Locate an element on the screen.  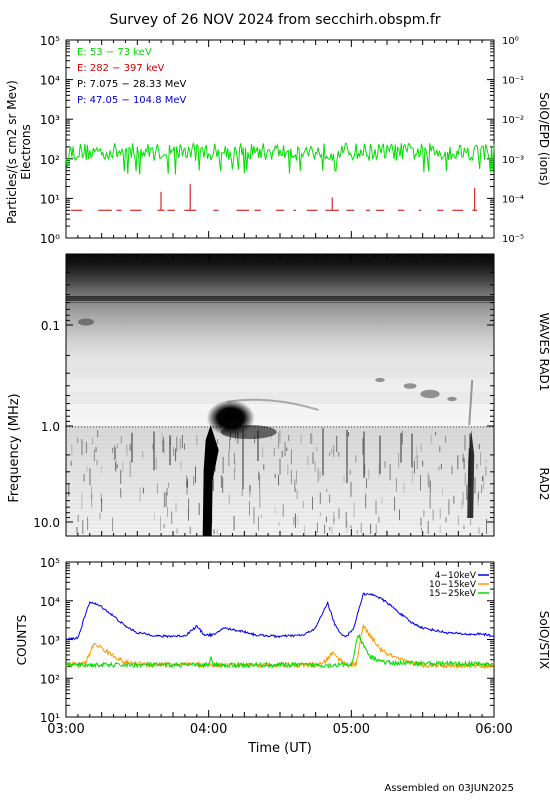
assembled-footer: Assembled on 03JUN2025 is located at coordinates (449, 788).